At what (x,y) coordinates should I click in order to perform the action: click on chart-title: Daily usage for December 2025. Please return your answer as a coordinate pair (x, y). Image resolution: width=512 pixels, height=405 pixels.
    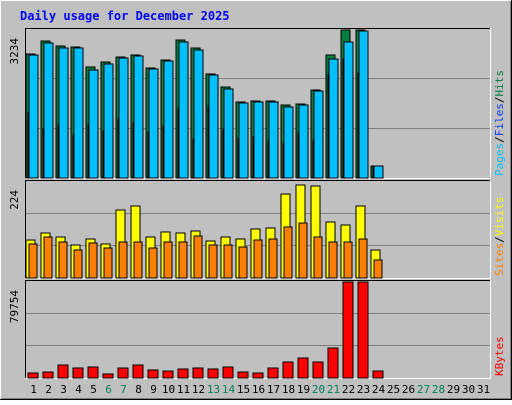
    Looking at the image, I should click on (125, 16).